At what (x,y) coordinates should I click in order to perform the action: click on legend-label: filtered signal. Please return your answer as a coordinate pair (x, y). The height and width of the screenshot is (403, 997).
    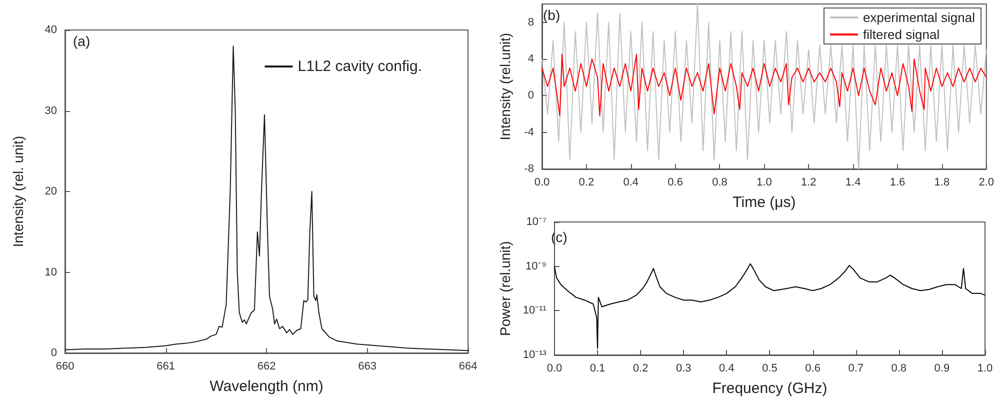
    Looking at the image, I should click on (901, 34).